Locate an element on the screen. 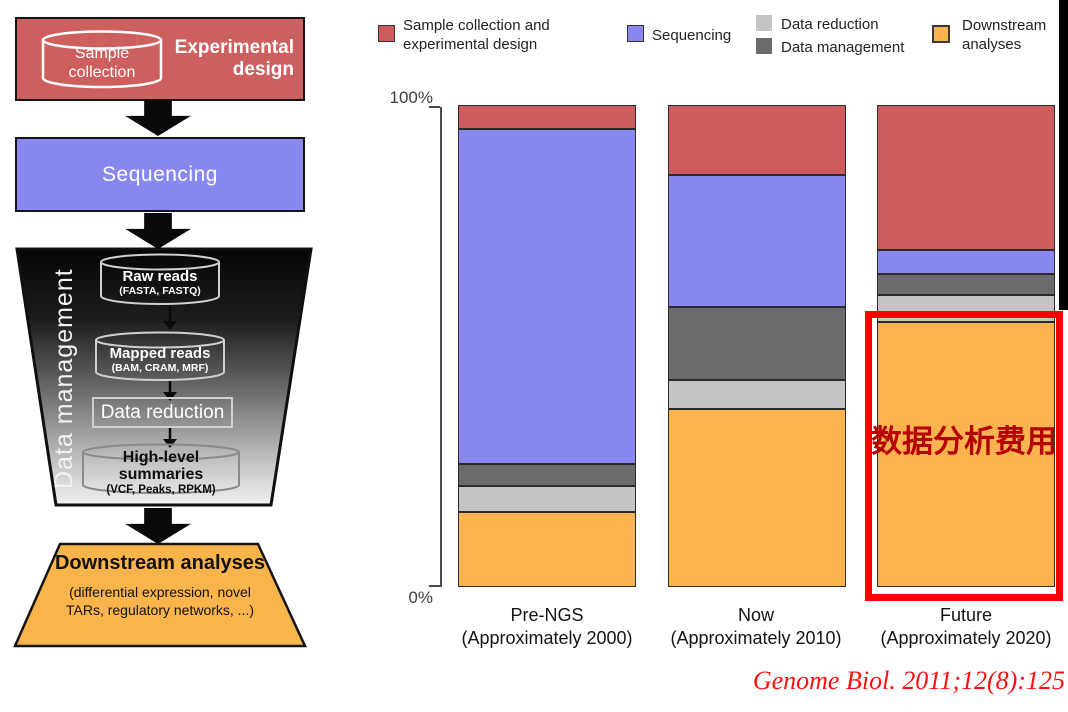  sample-collection-cylinder: Sample collection is located at coordinates (102, 60).